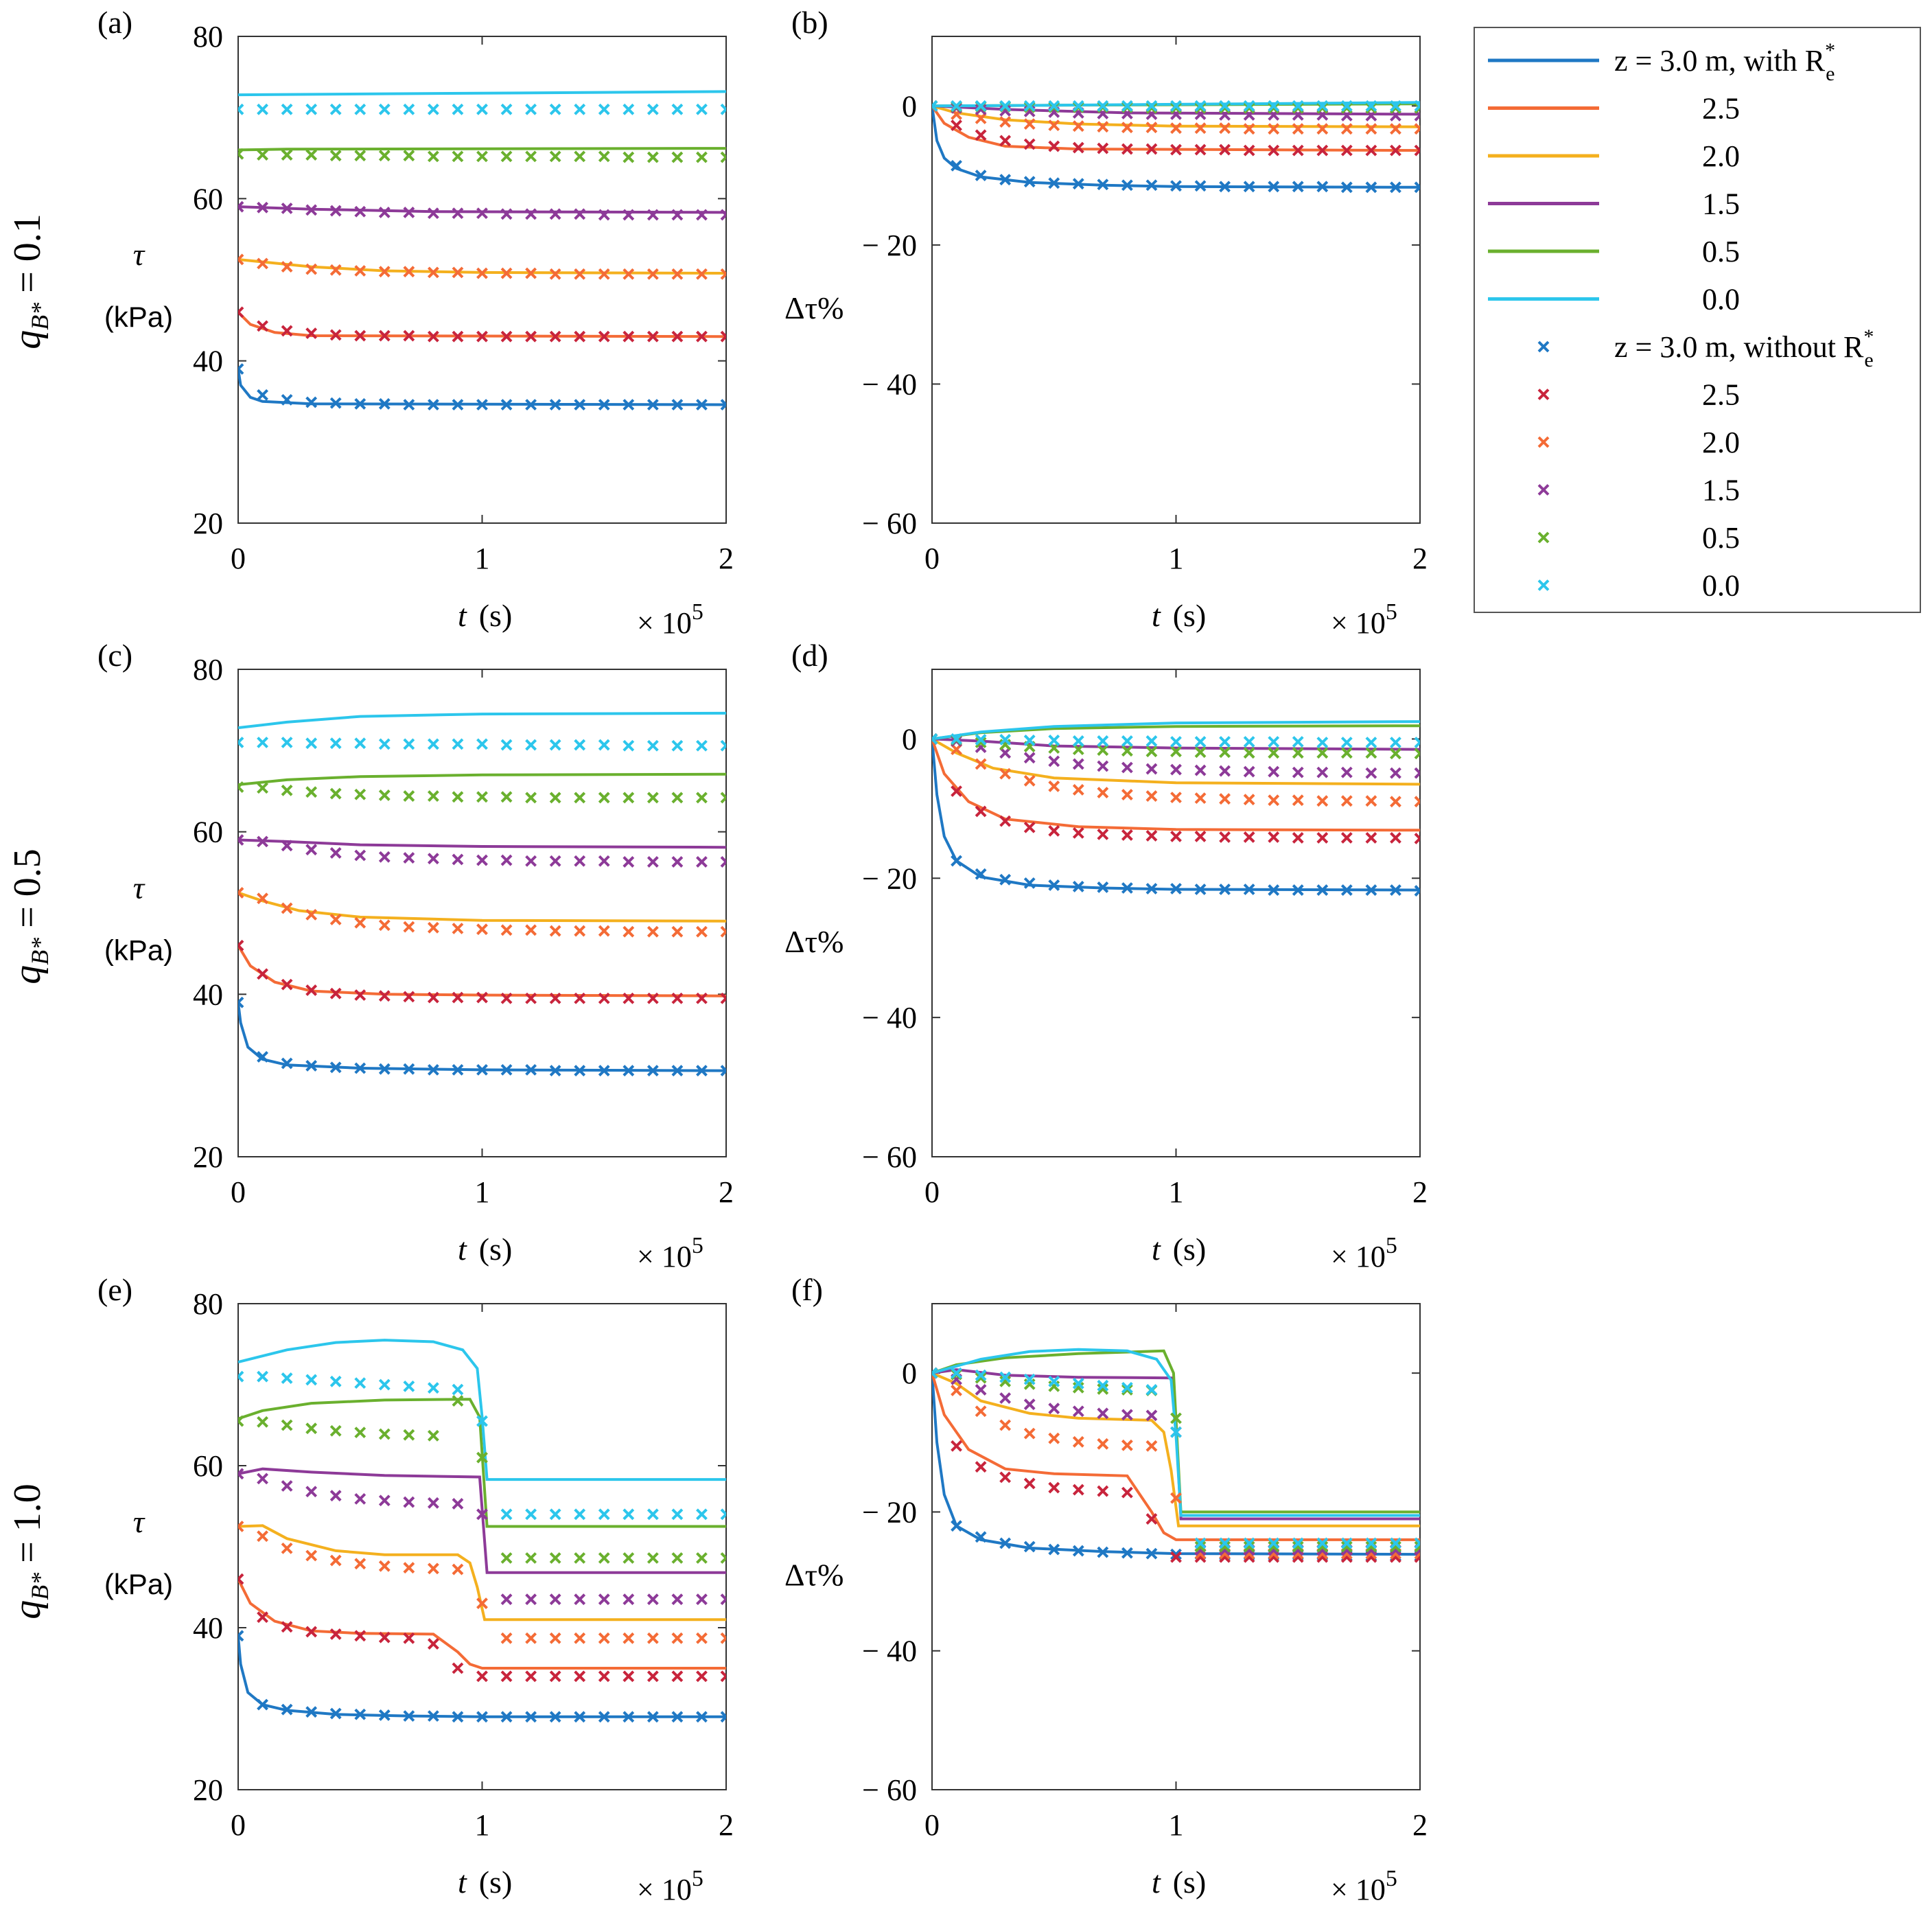 Image resolution: width=1932 pixels, height=1927 pixels. What do you see at coordinates (807, 1290) in the screenshot?
I see `panel-label: (f)` at bounding box center [807, 1290].